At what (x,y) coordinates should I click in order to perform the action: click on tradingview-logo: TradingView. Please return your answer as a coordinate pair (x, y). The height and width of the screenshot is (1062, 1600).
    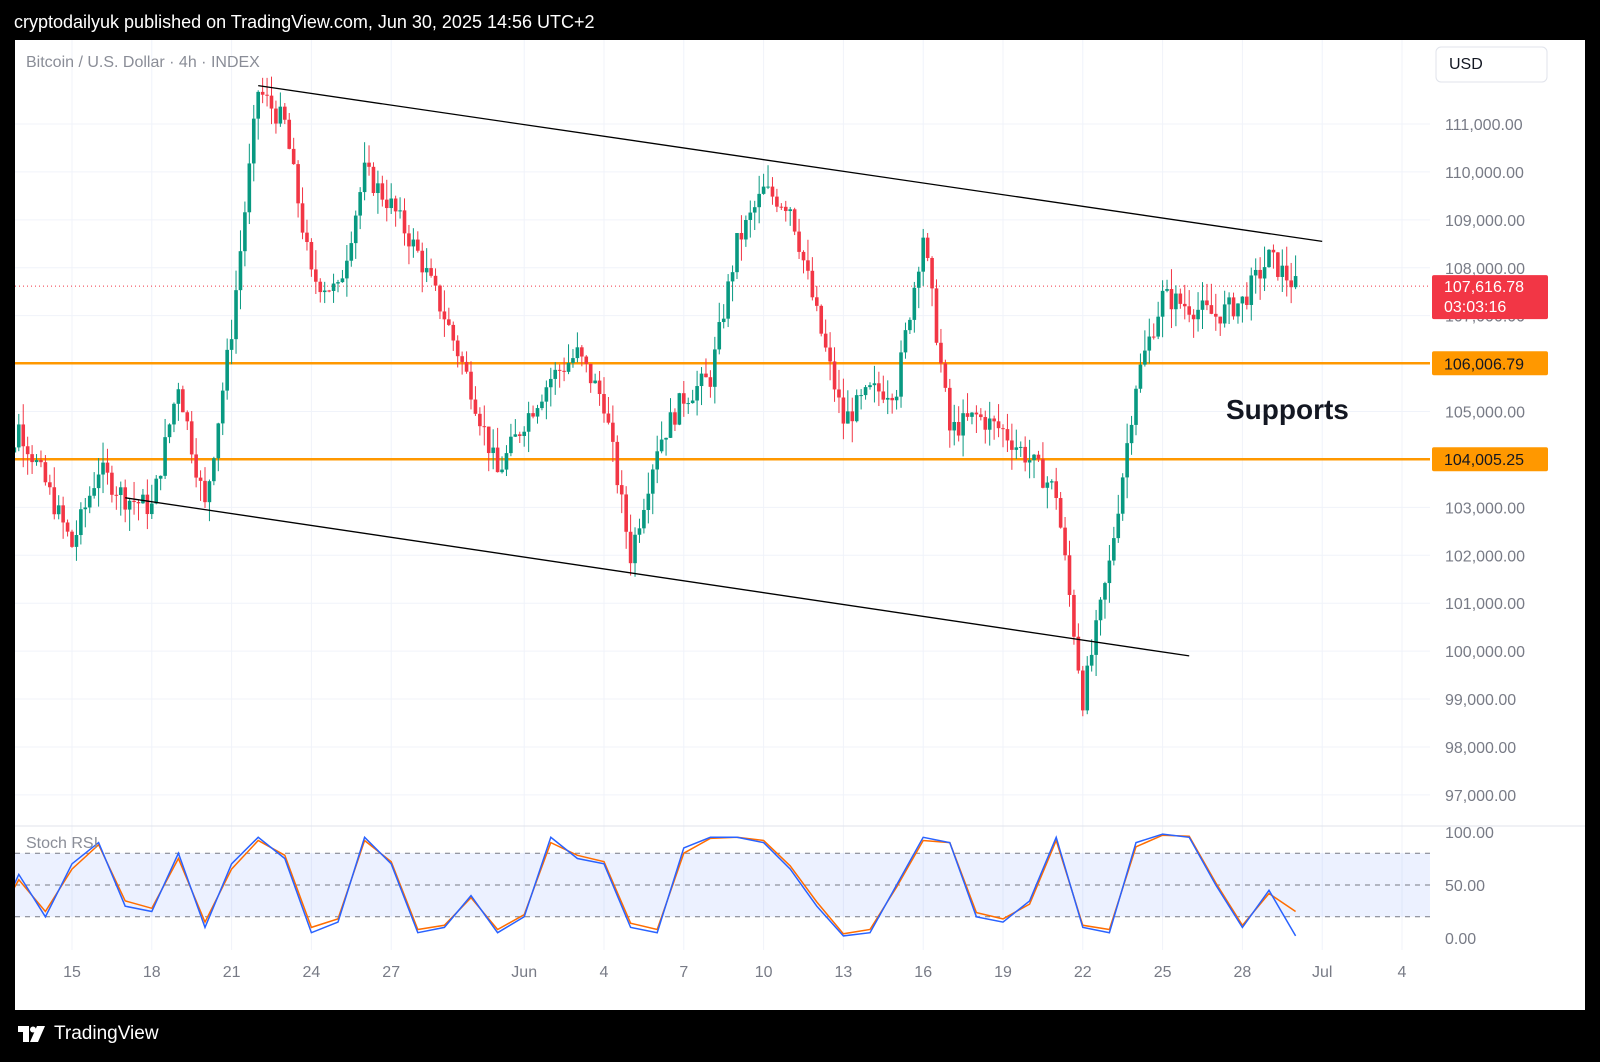
    Looking at the image, I should click on (88, 1034).